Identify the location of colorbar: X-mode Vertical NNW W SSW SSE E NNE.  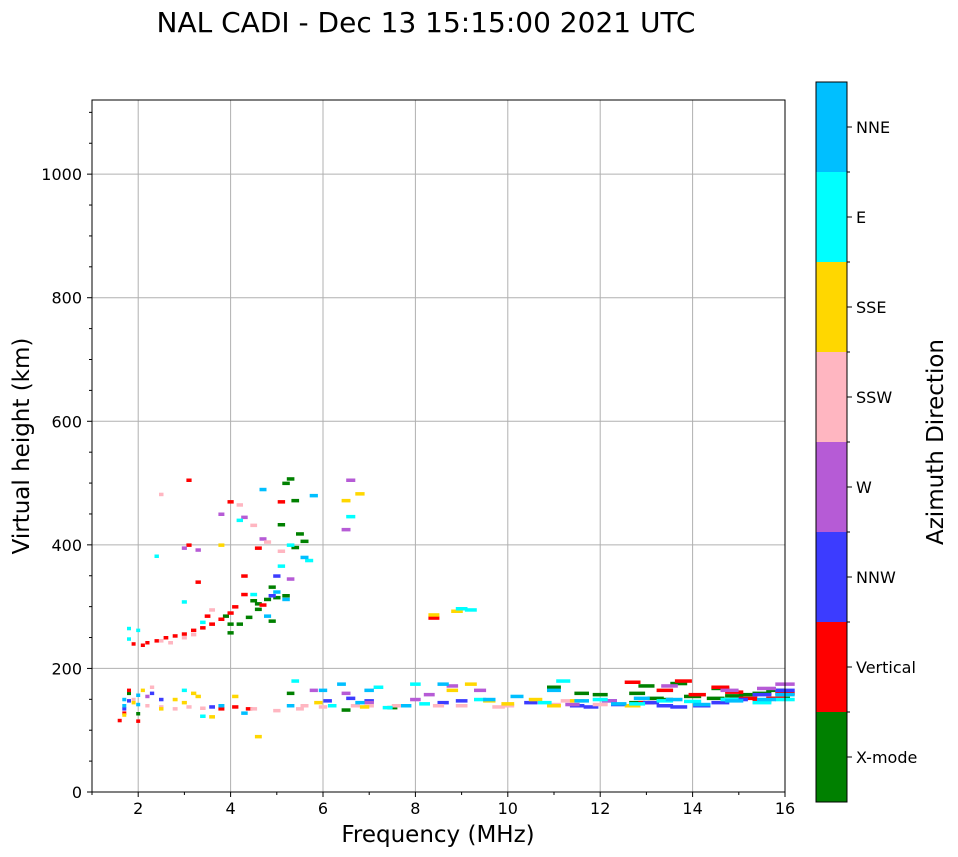
(866, 442).